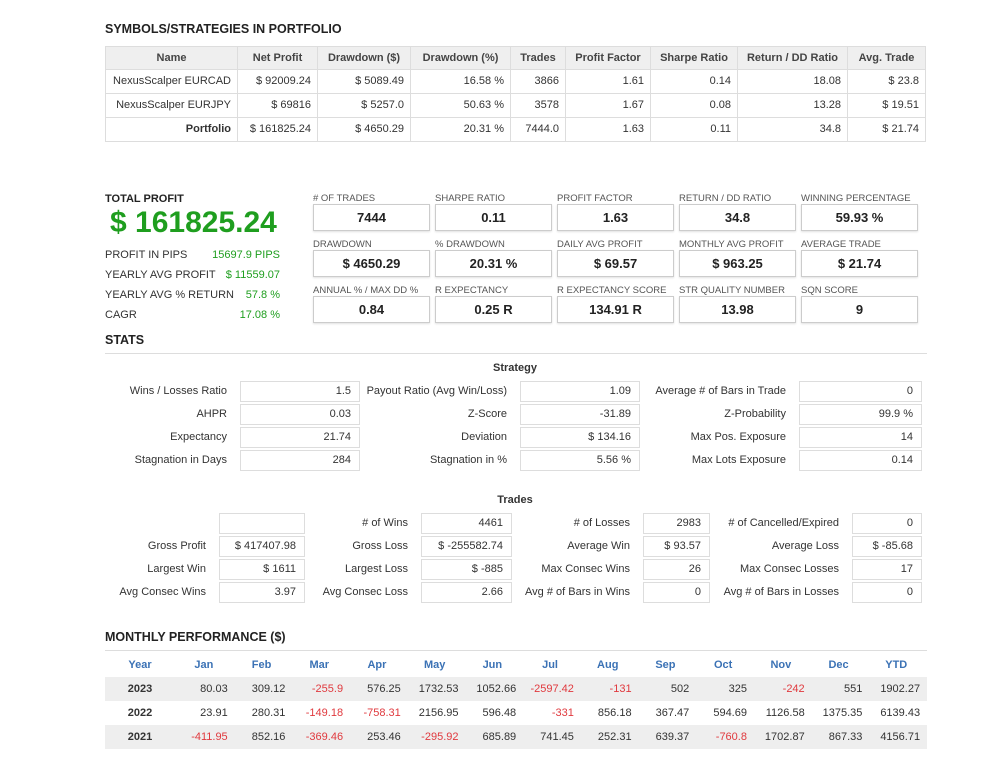  I want to click on month-value: 253.46, so click(384, 737).